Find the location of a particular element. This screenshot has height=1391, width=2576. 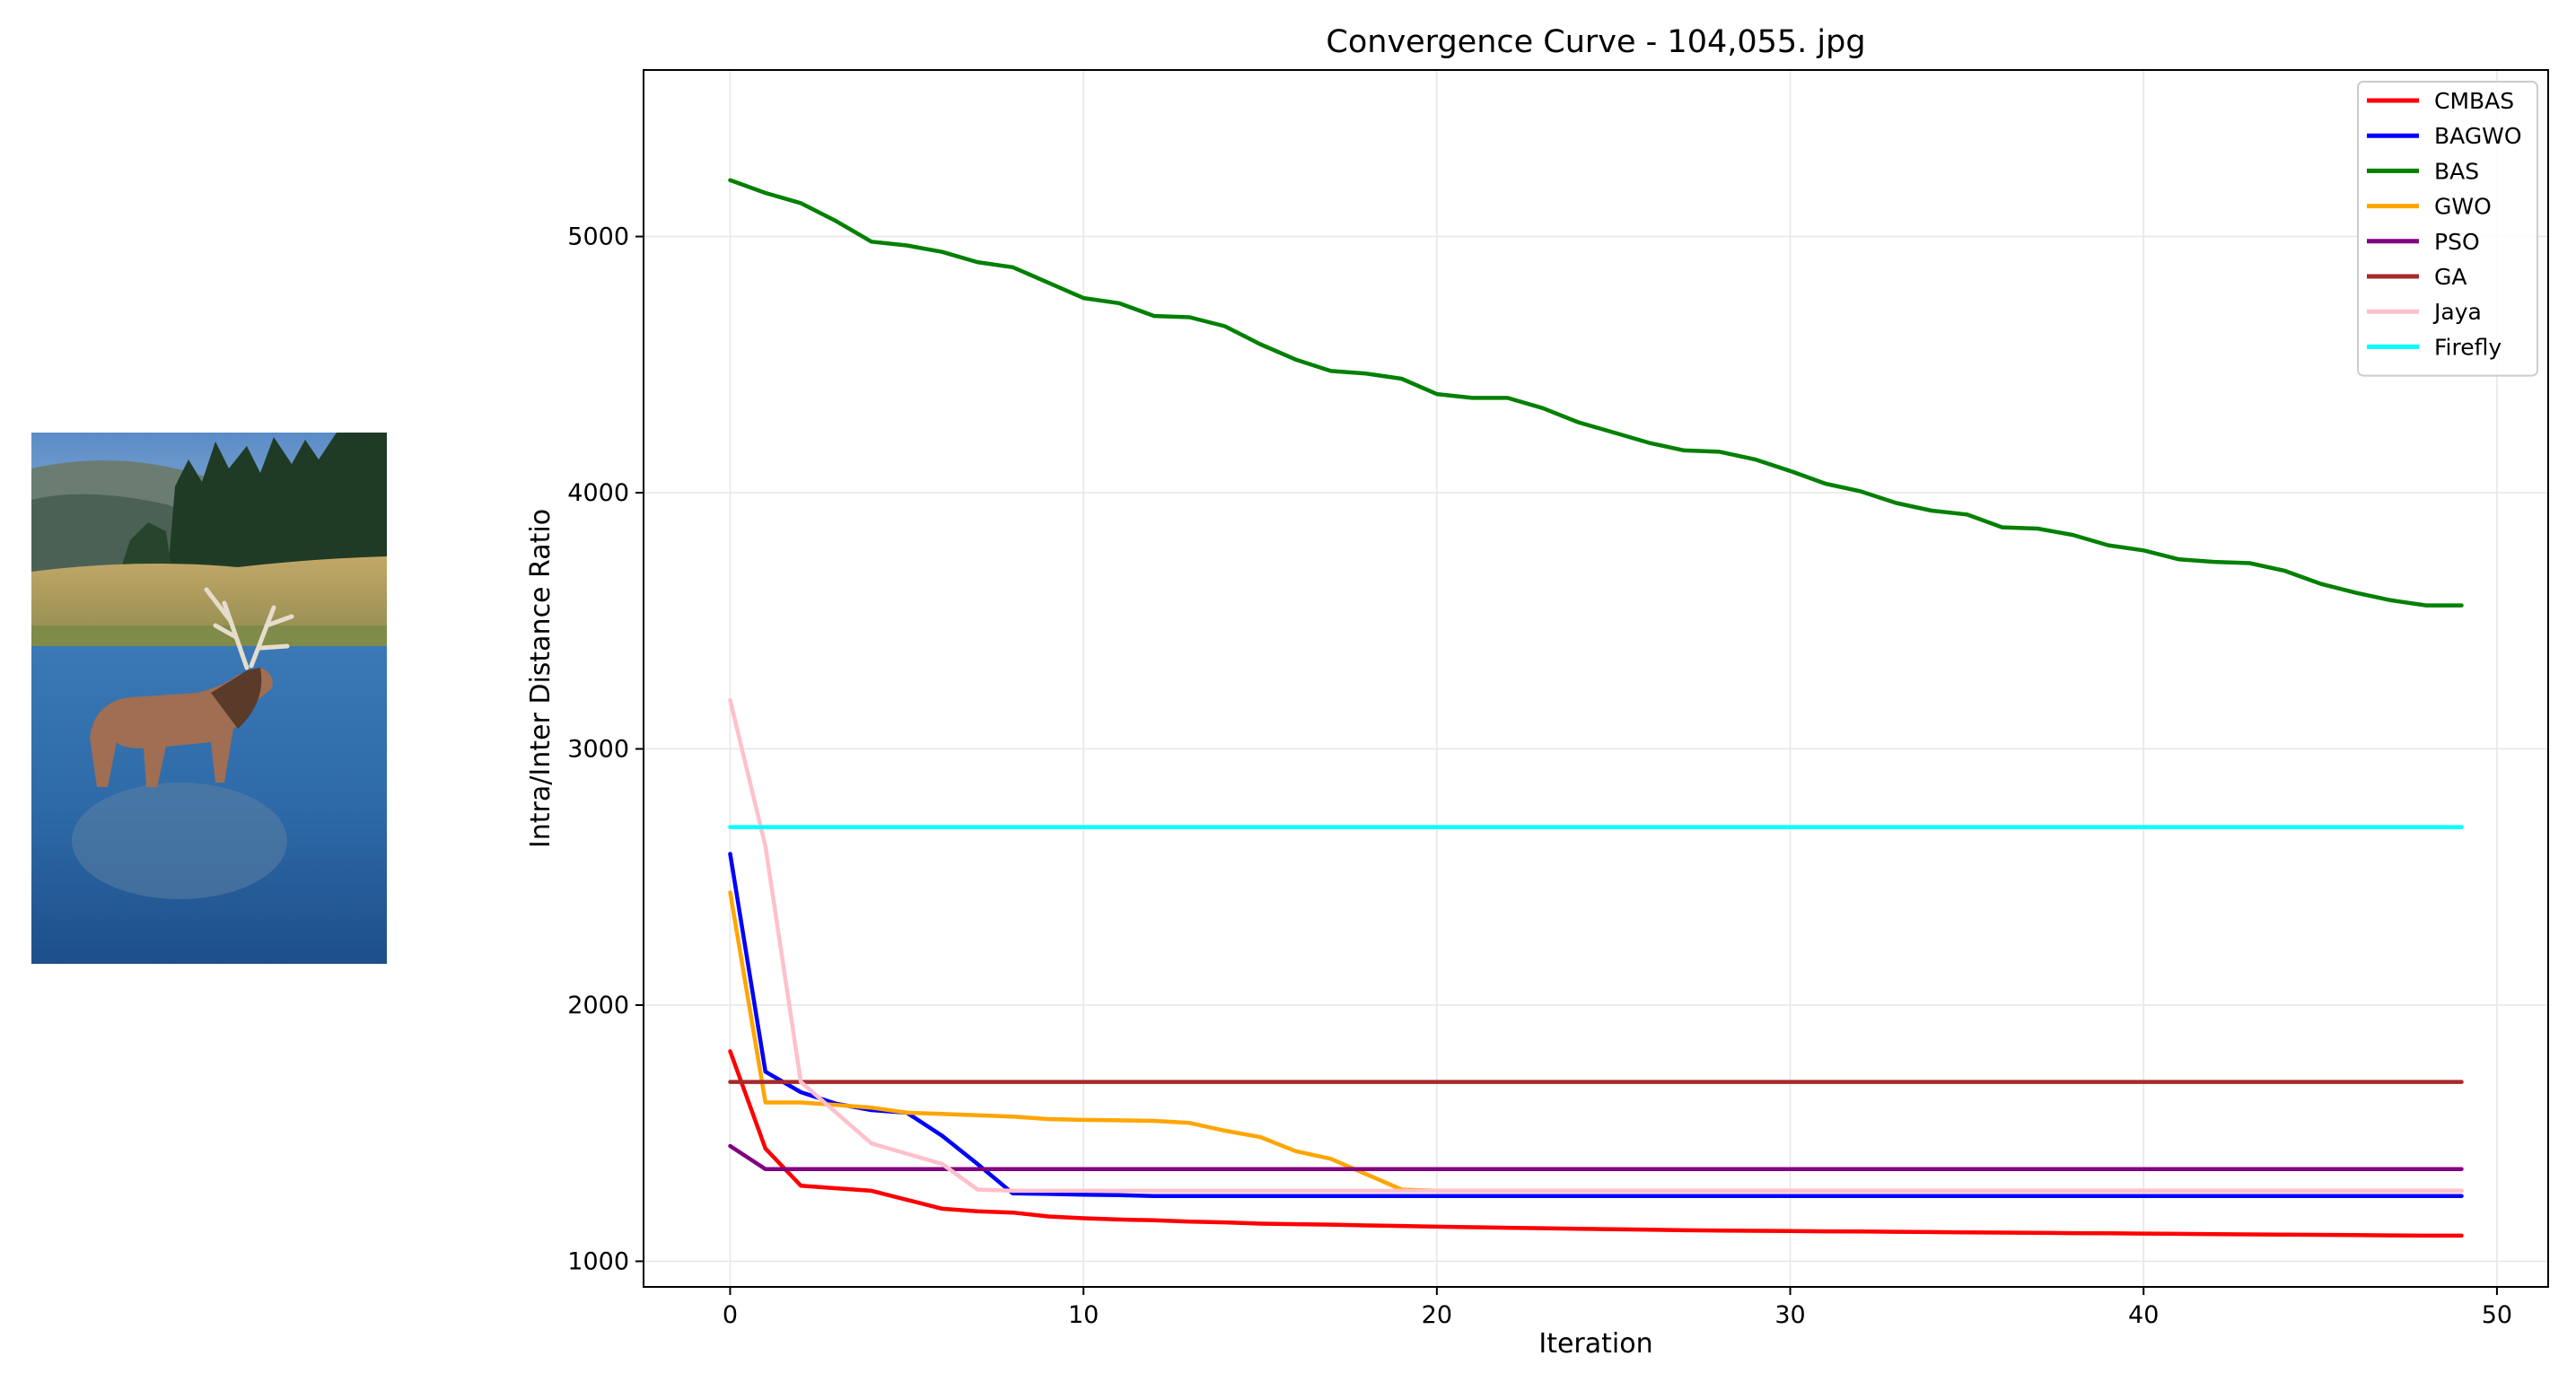

y-axis-label: Intra/Inter Distance Ratio is located at coordinates (540, 678).